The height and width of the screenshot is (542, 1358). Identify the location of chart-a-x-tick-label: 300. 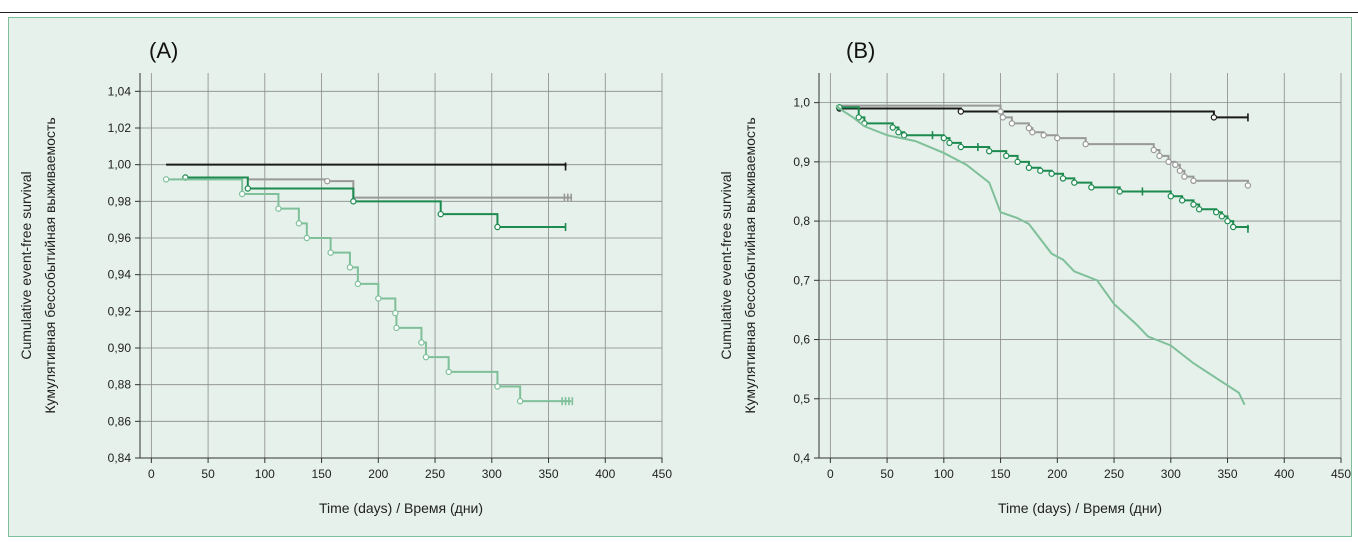
(492, 474).